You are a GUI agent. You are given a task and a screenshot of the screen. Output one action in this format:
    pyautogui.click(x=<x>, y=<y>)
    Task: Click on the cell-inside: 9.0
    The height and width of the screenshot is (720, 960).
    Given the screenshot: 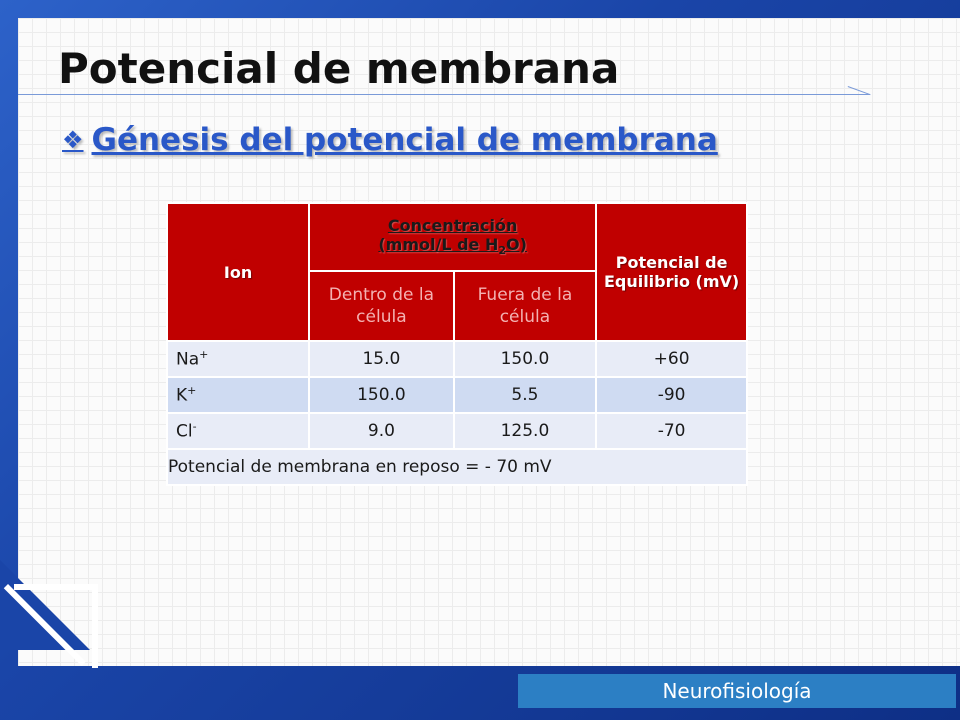 What is the action you would take?
    pyautogui.click(x=381, y=431)
    